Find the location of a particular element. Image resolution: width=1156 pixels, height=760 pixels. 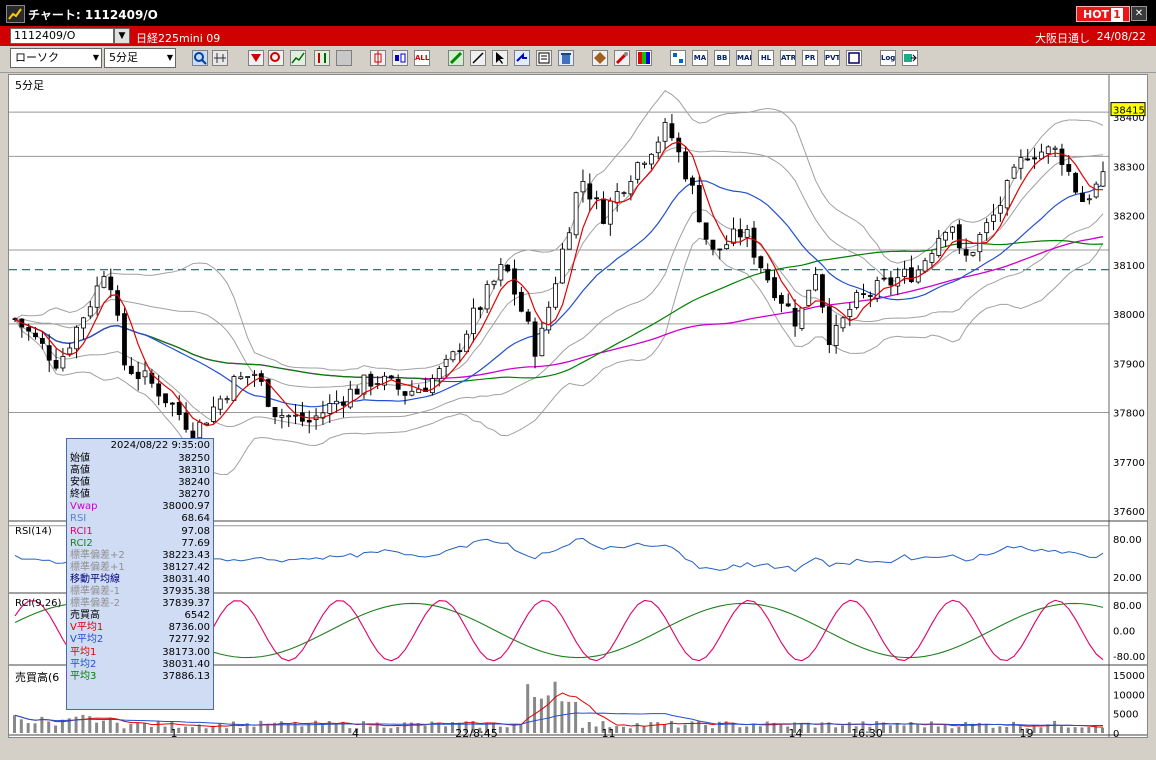

compare-icon is located at coordinates (322, 58).